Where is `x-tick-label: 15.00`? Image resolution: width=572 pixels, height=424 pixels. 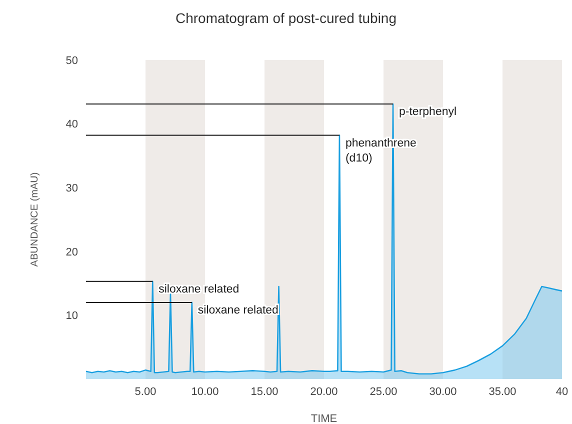
x-tick-label: 15.00 is located at coordinates (264, 392).